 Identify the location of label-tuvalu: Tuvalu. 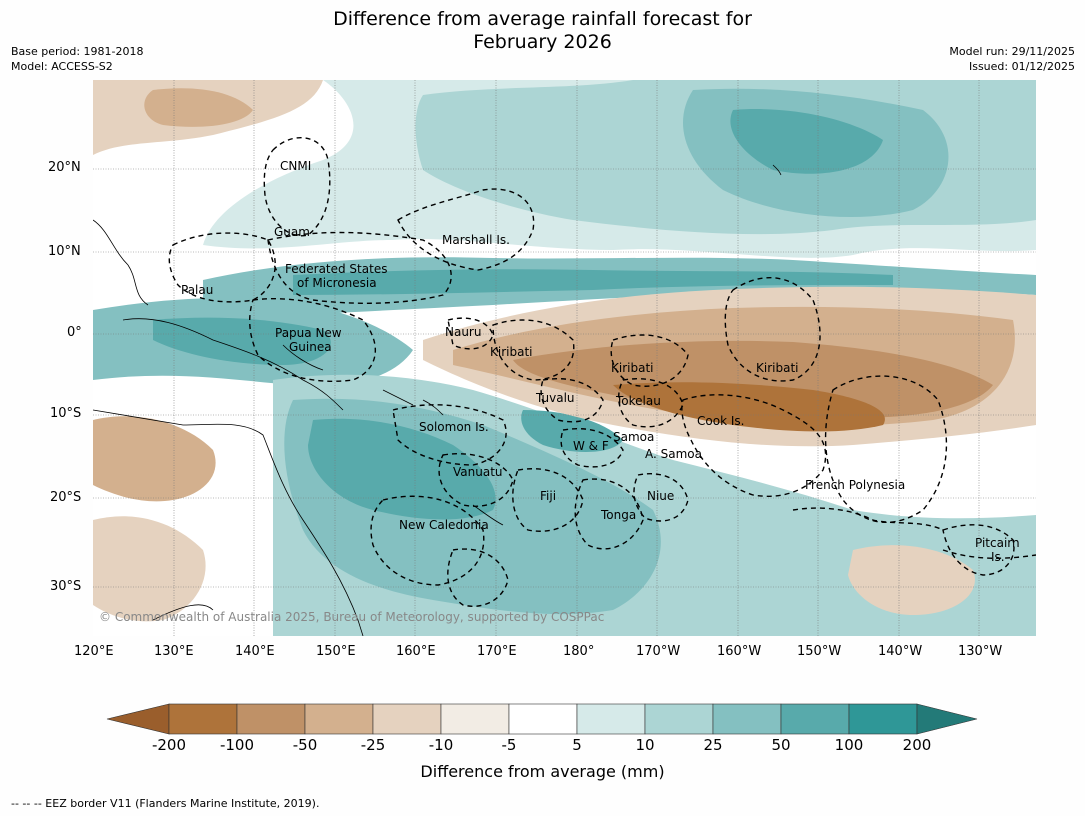
(555, 398).